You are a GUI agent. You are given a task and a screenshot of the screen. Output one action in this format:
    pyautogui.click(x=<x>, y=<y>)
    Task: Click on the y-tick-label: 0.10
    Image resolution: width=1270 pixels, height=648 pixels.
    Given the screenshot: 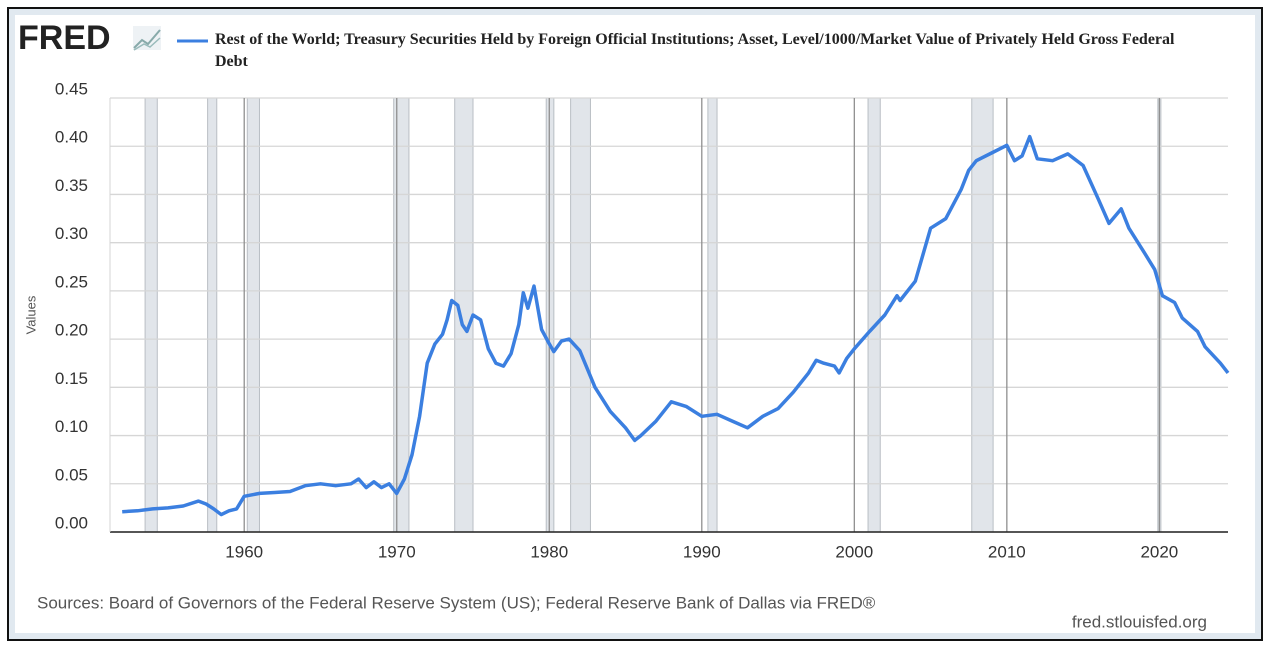 What is the action you would take?
    pyautogui.click(x=71, y=426)
    